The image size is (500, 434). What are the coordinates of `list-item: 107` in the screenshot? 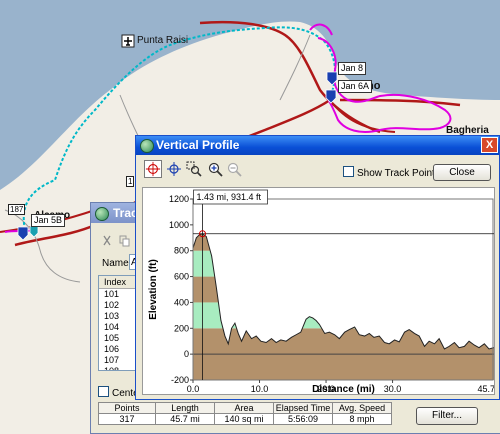 It's located at (112, 360).